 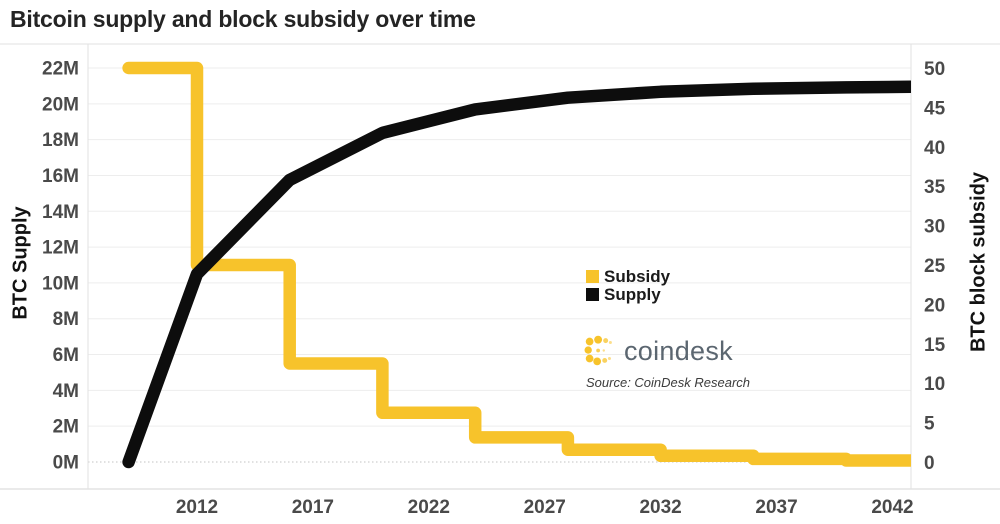 I want to click on x-tick-label: 2032, so click(x=660, y=507).